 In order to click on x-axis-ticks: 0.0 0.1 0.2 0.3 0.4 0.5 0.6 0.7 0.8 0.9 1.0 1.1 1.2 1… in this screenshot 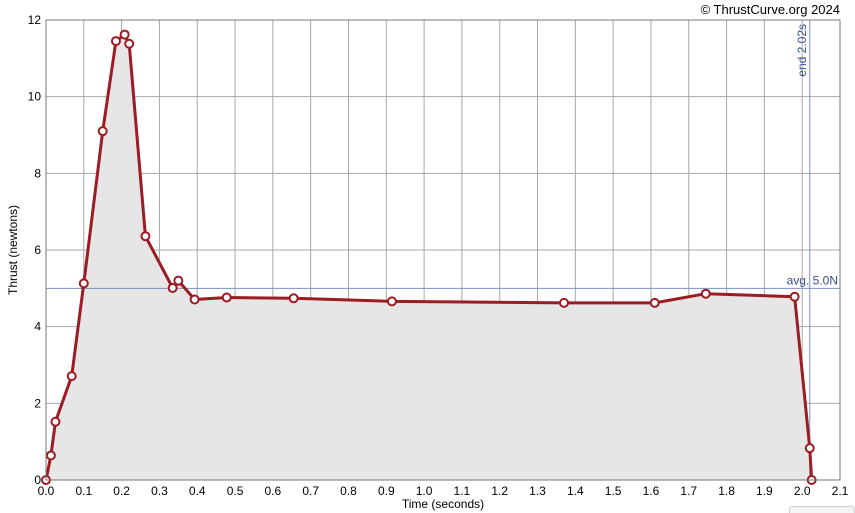, I will do `click(443, 491)`.